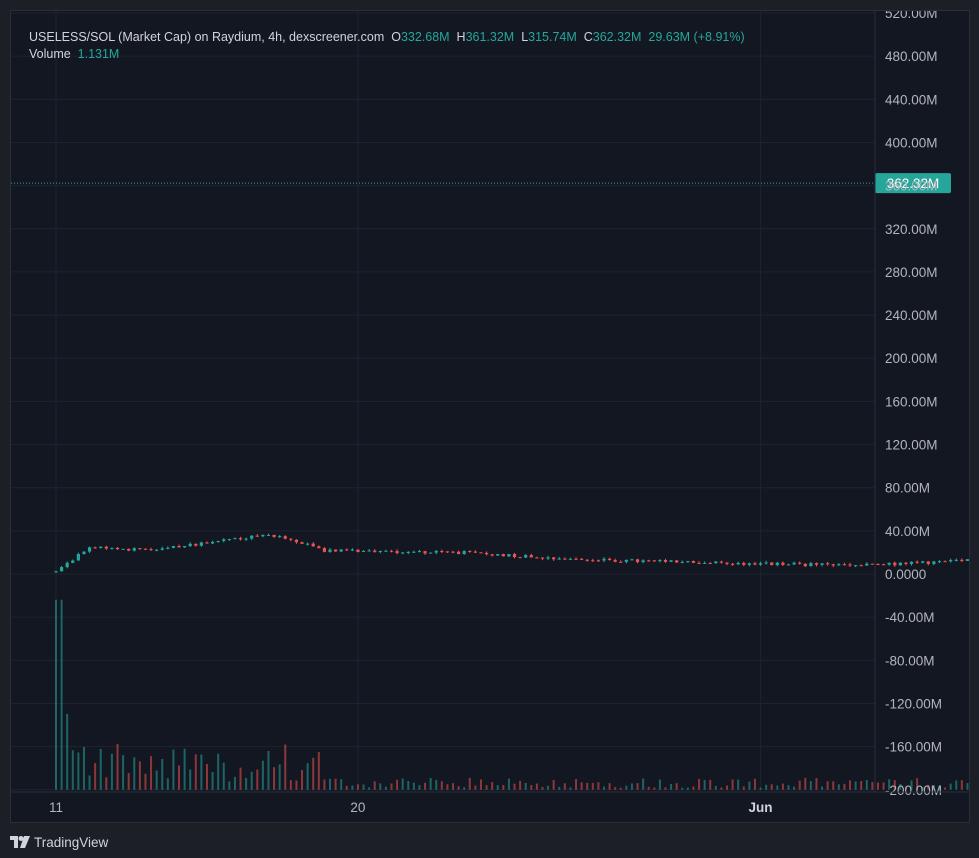 The image size is (979, 858). Describe the element at coordinates (461, 37) in the screenshot. I see `legend-high-label: H` at that location.